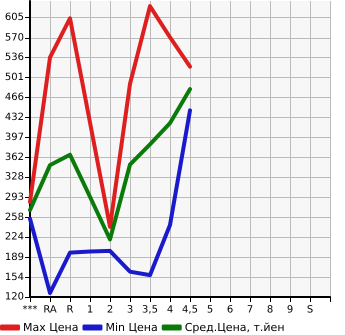 Image resolution: width=345 pixels, height=335 pixels. Describe the element at coordinates (210, 310) in the screenshot. I see `x-tick-label: 5` at that location.